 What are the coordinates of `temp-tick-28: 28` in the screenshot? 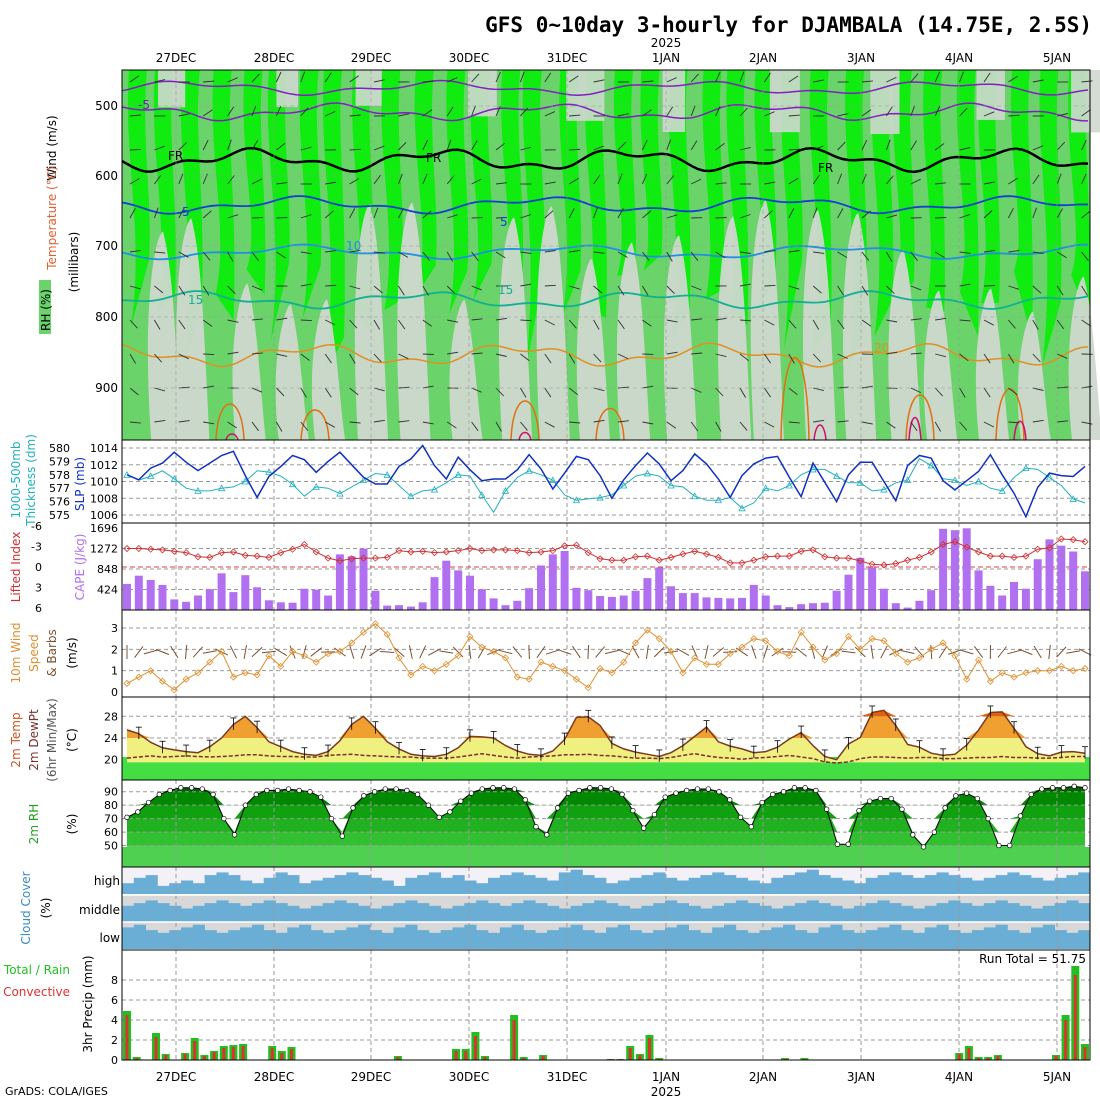 It's located at (111, 716).